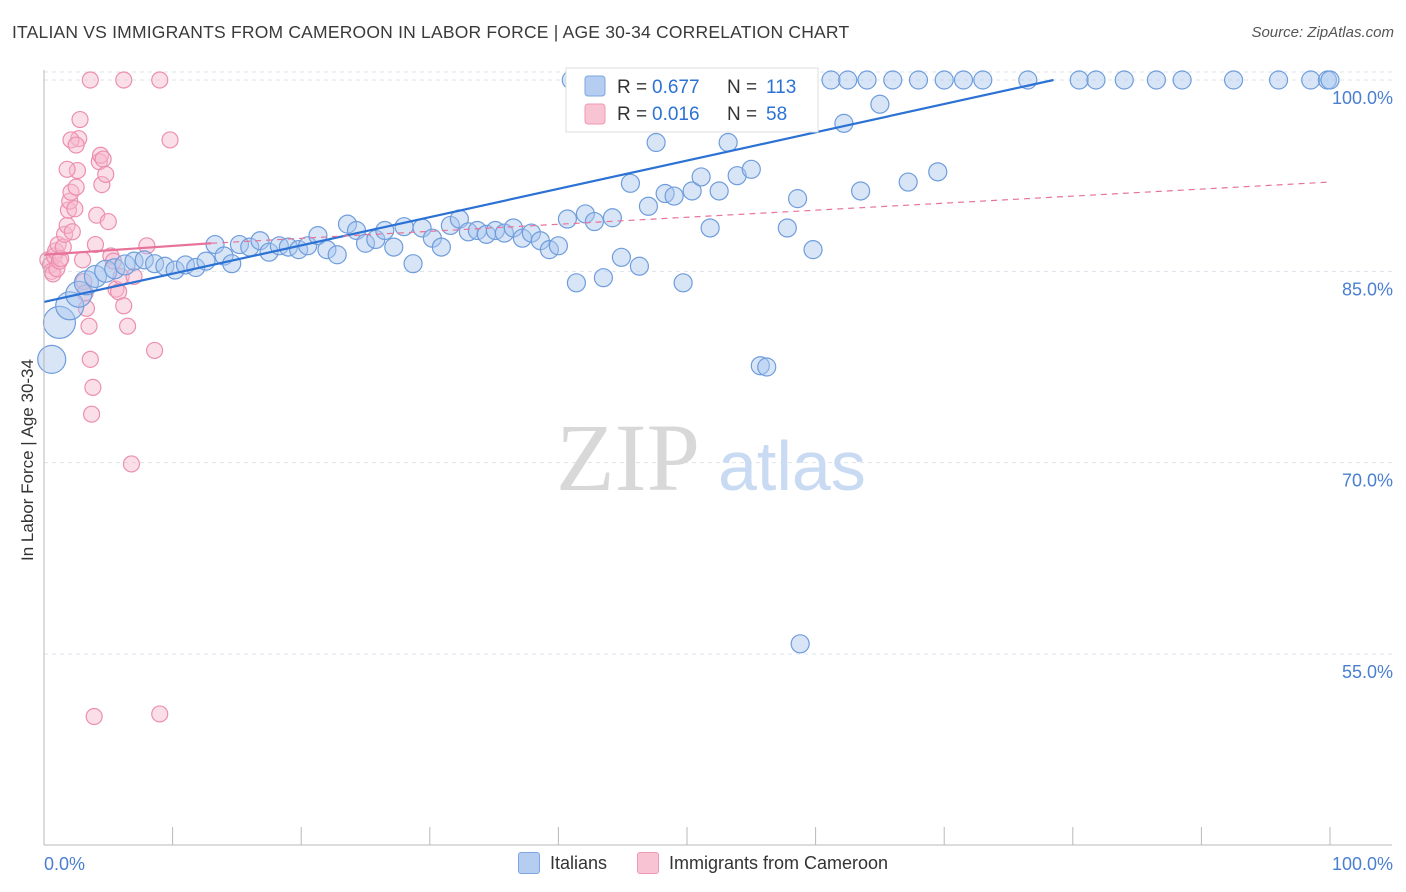  Describe the element at coordinates (1367, 289) in the screenshot. I see `y-tick-label: 85.0%` at that location.